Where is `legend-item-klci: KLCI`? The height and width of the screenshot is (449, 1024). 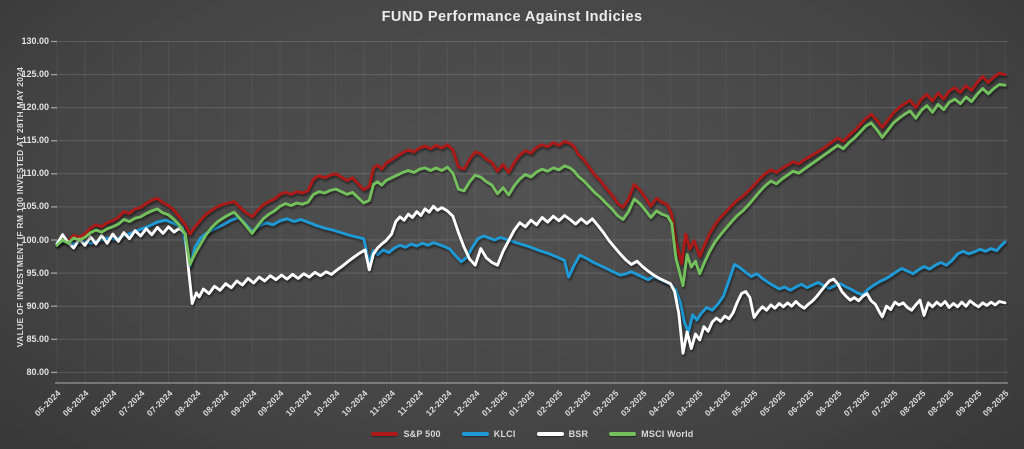 legend-item-klci: KLCI is located at coordinates (488, 434).